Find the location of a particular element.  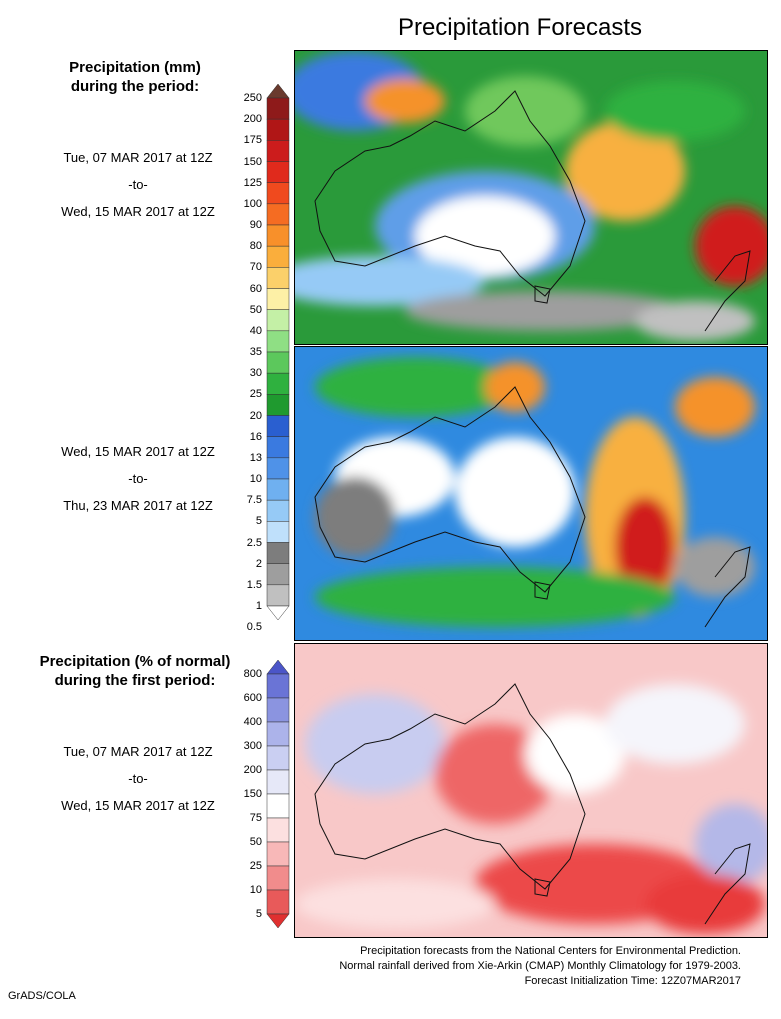

pct-scale-tick-label: 50 is located at coordinates (255, 842).